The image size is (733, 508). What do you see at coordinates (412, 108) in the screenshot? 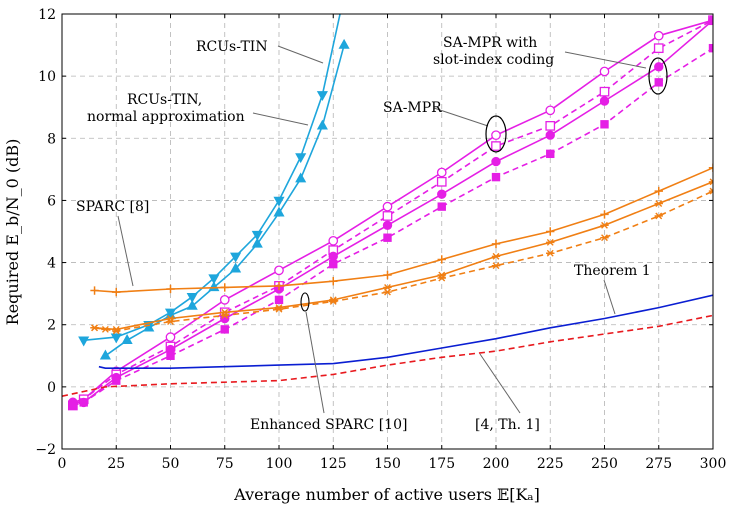
I see `annotation-sa-mpr: SA-MPR` at bounding box center [412, 108].